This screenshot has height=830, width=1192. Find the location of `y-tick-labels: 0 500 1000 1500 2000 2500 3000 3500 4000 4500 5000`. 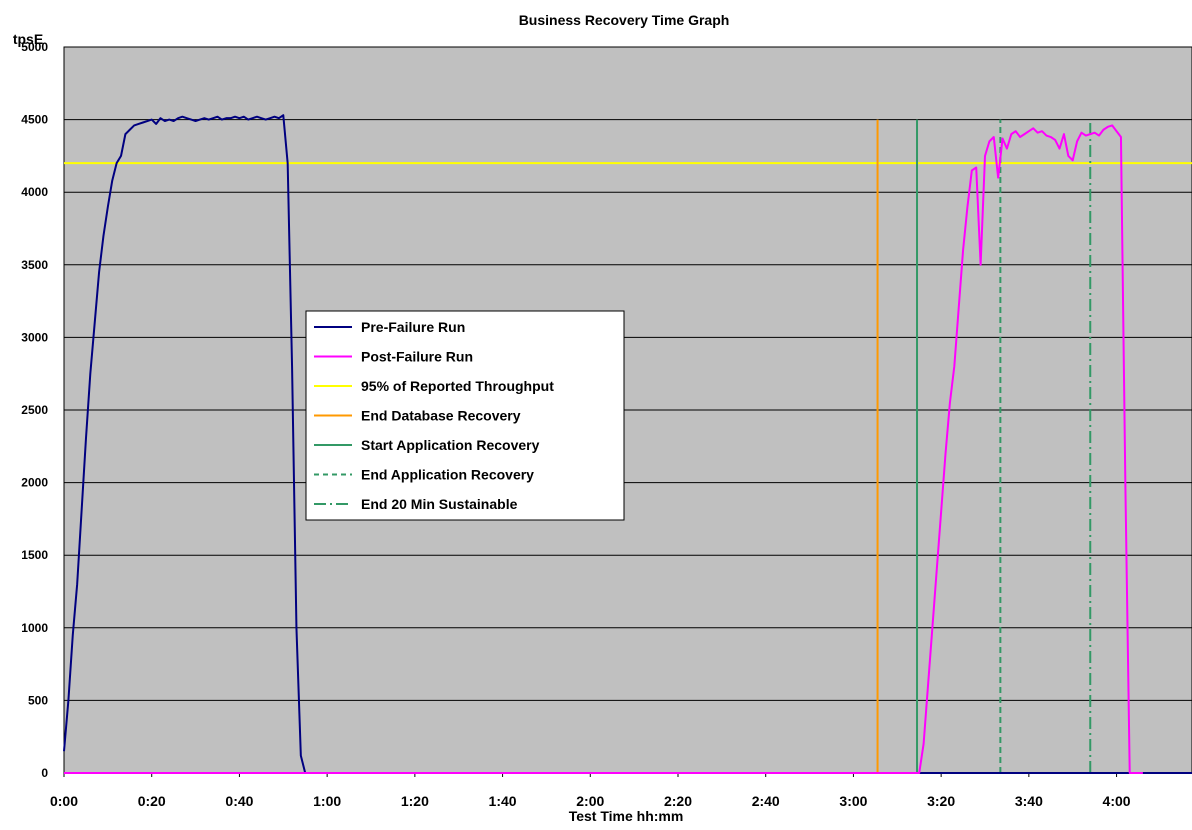

y-tick-labels: 0 500 1000 1500 2000 2500 3000 3500 4000 4500 5000 is located at coordinates (34, 410).